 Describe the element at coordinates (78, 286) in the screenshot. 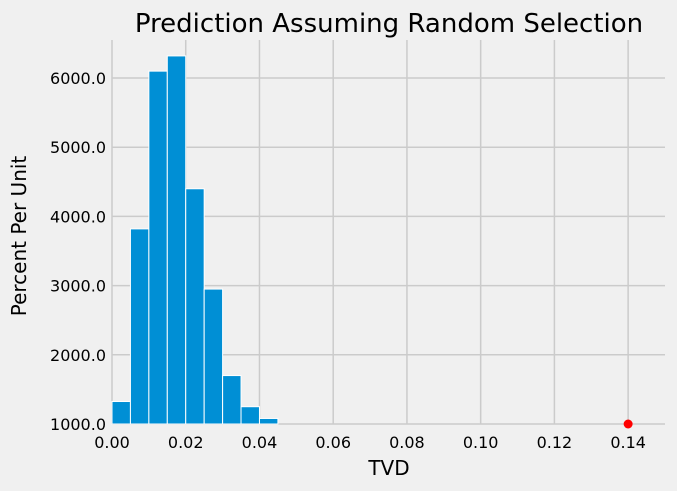

I see `y-tick-label: 3000.0` at that location.